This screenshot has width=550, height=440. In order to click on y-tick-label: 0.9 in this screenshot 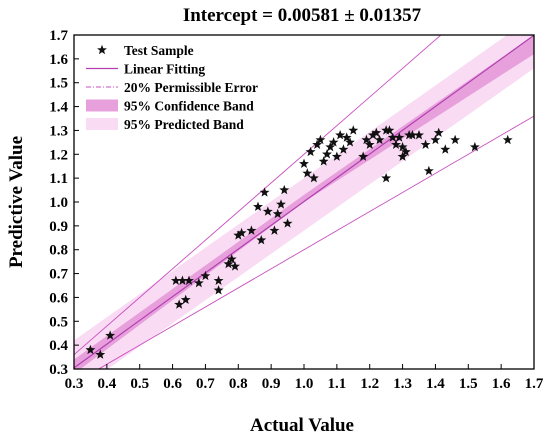, I will do `click(58, 227)`.